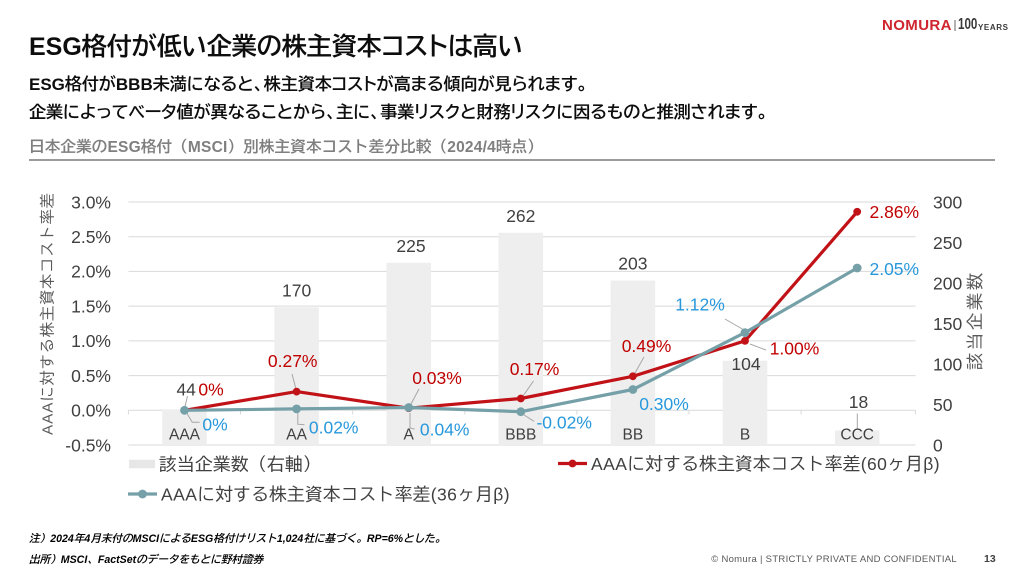 The height and width of the screenshot is (576, 1024). I want to click on svg-text: 1.0%, so click(91, 341).